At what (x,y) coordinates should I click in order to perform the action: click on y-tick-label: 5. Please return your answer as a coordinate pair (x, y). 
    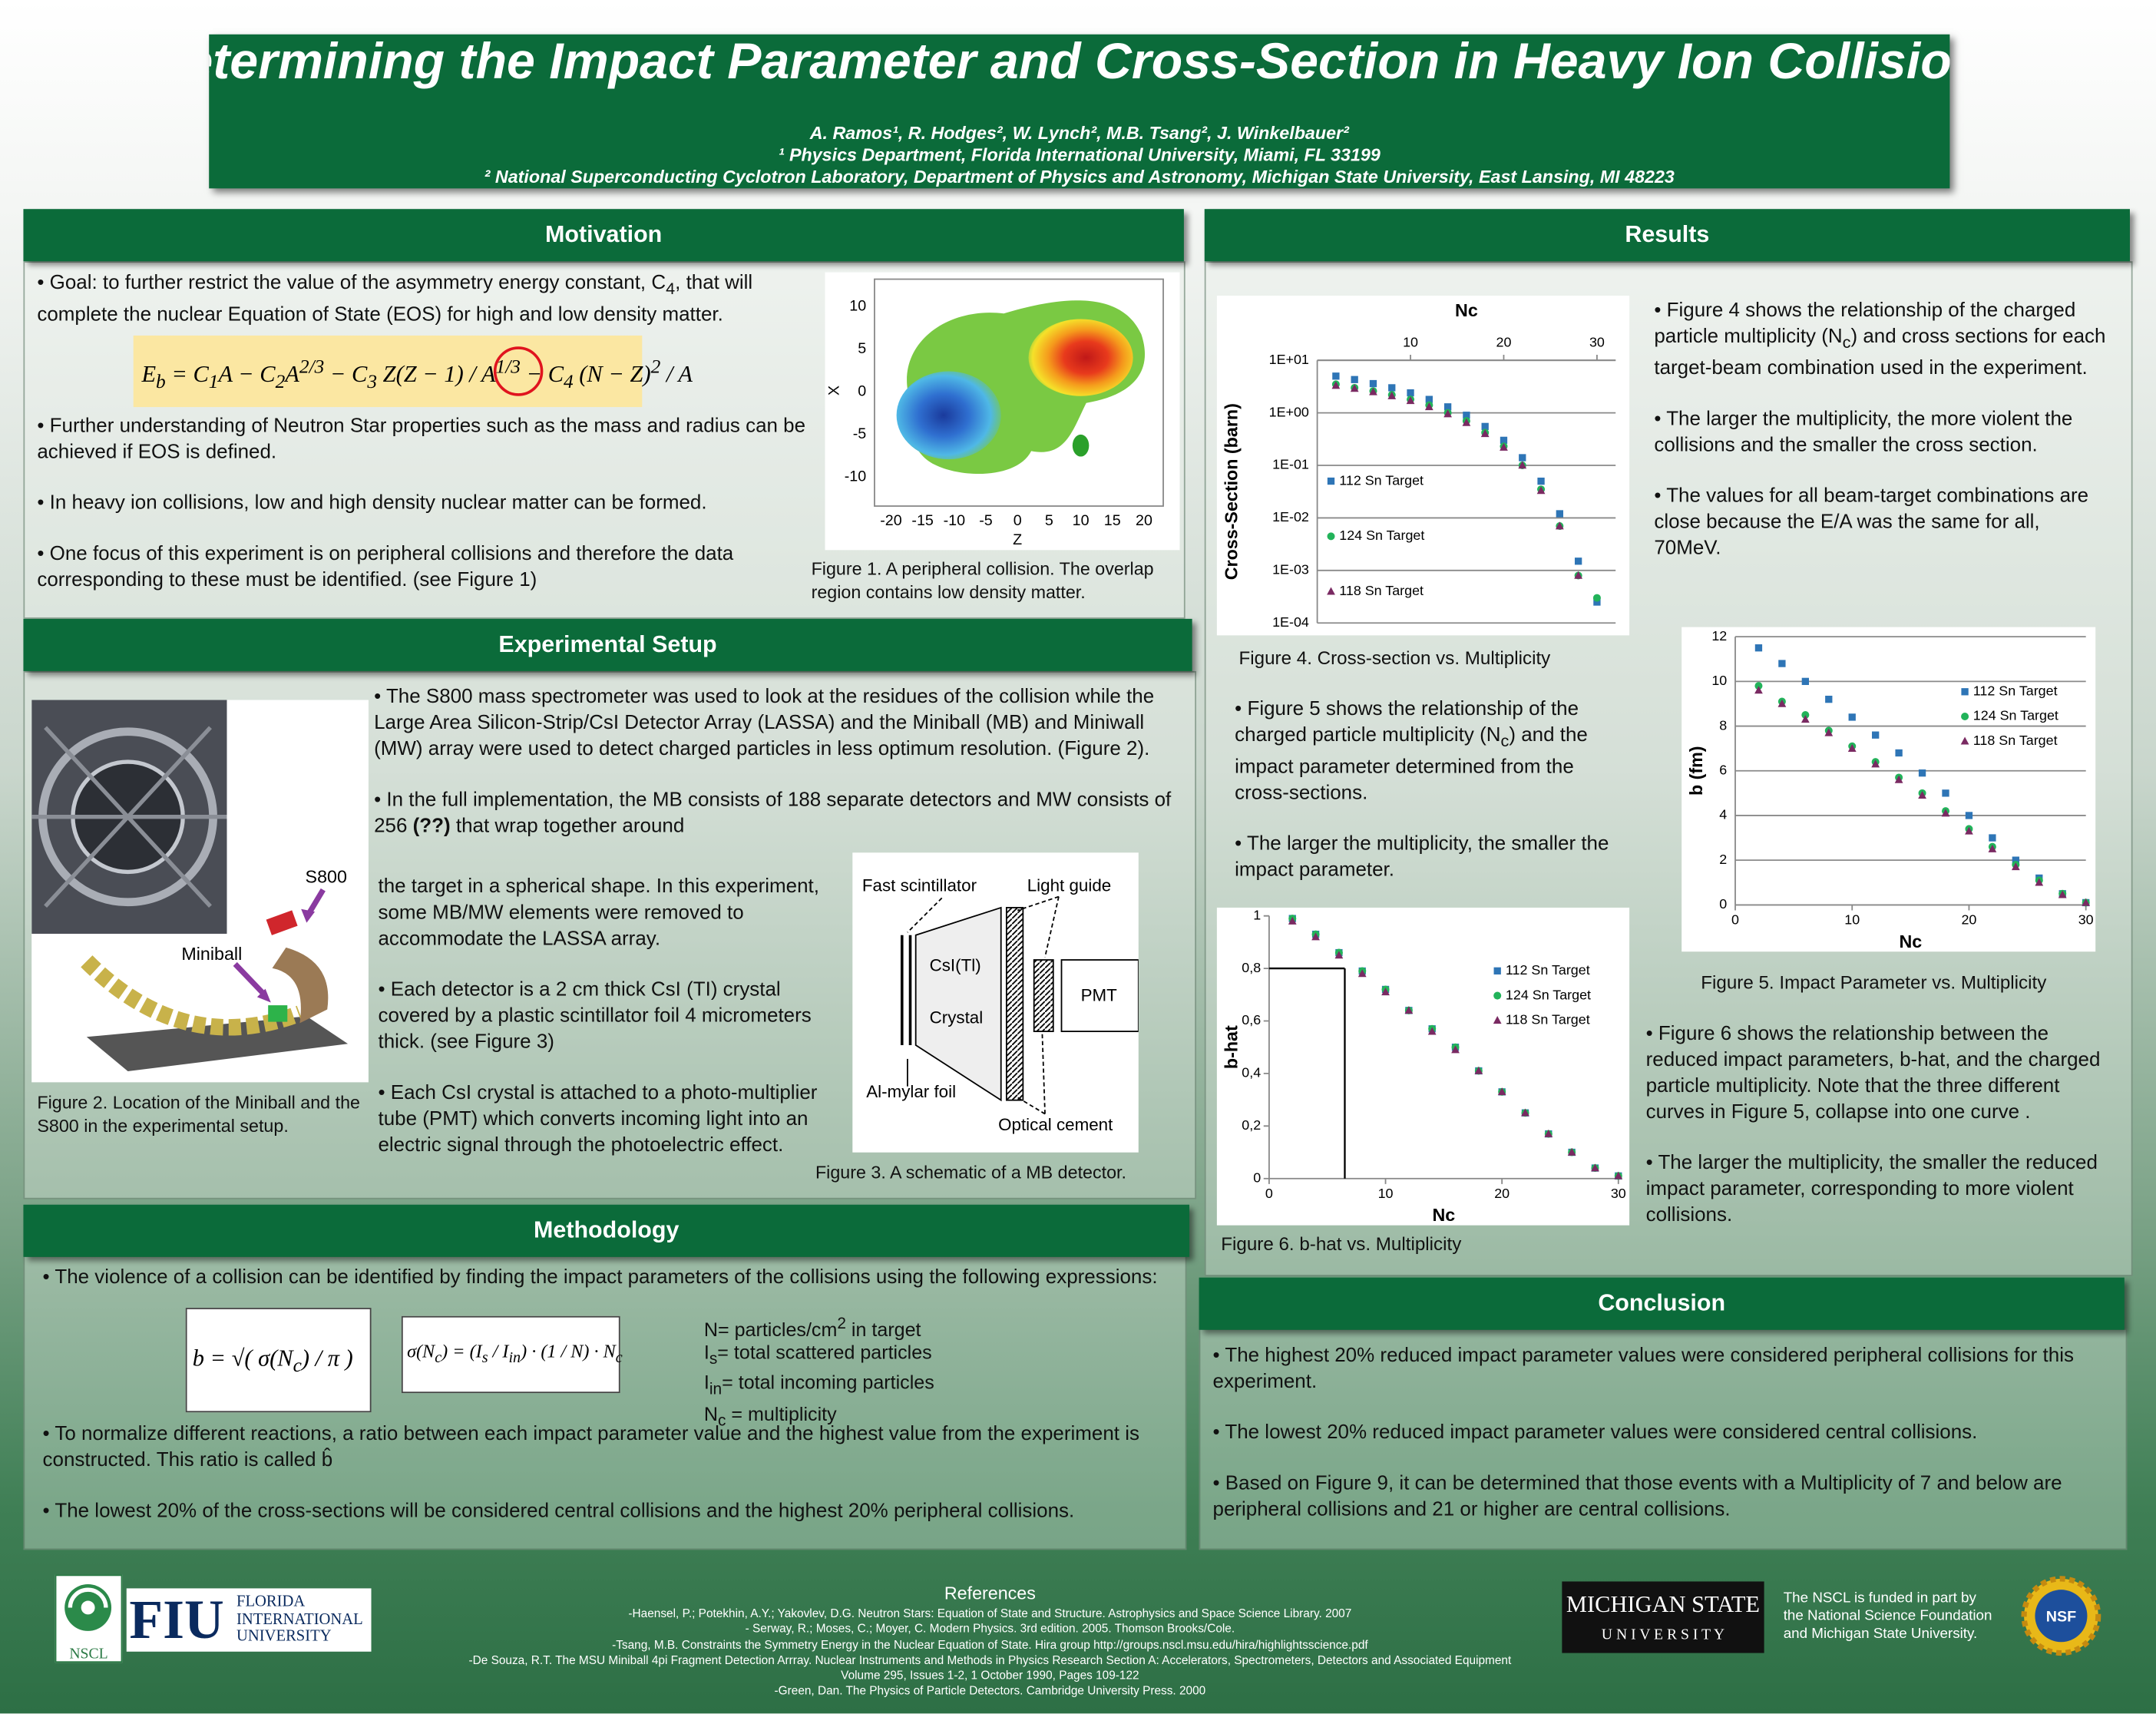
    Looking at the image, I should click on (862, 348).